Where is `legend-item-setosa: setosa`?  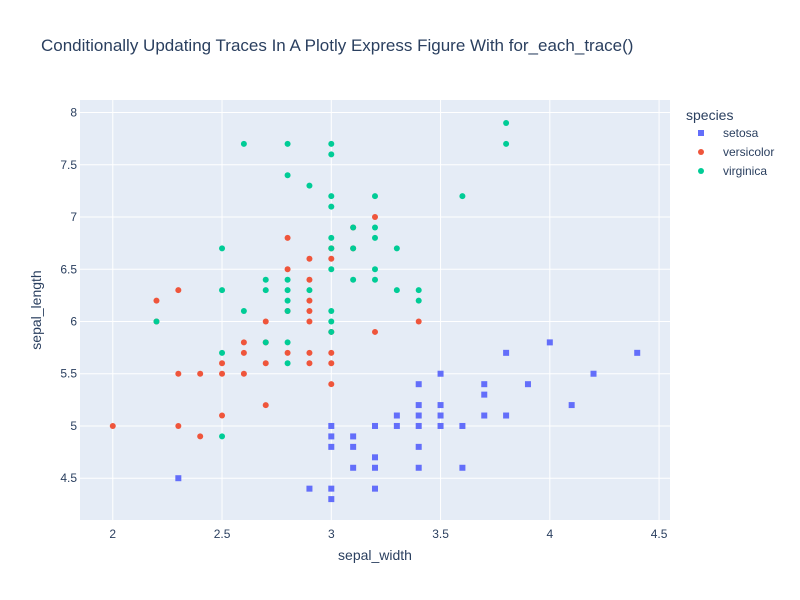 legend-item-setosa: setosa is located at coordinates (728, 133).